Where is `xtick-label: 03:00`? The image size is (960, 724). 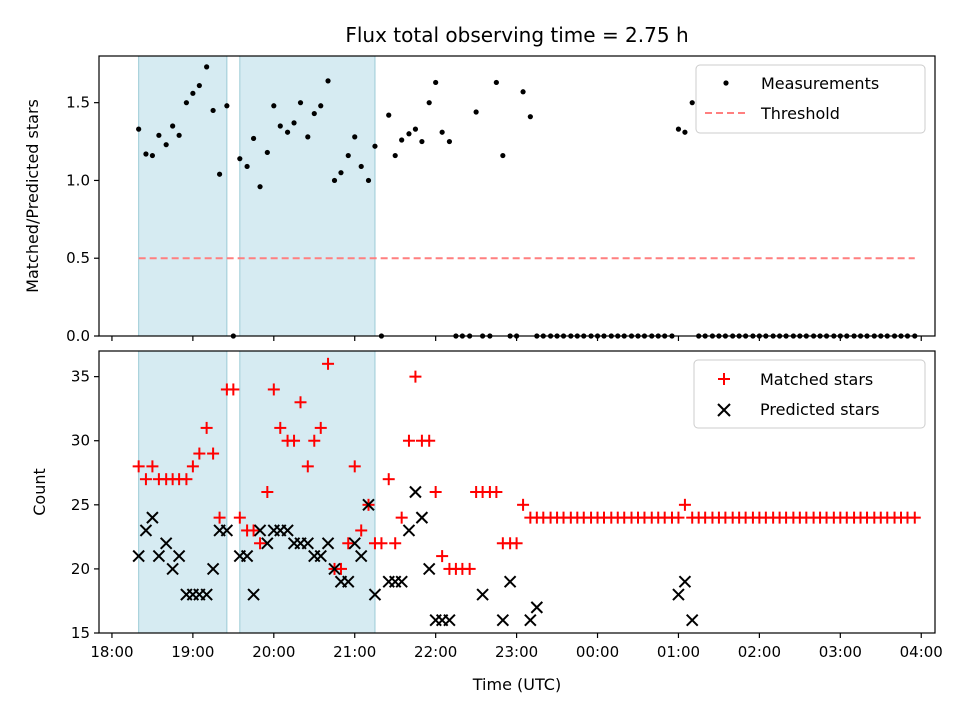
xtick-label: 03:00 is located at coordinates (840, 652).